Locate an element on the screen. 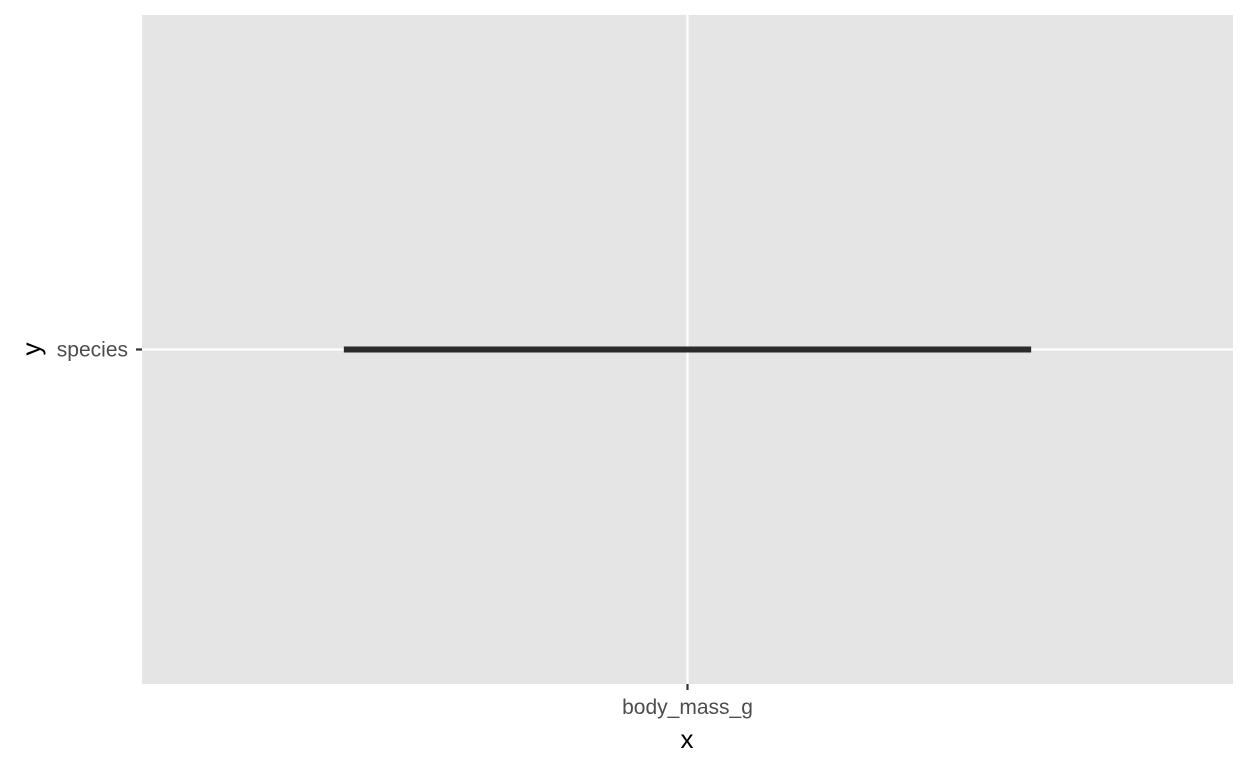  y-axis-title: y is located at coordinates (31, 349).